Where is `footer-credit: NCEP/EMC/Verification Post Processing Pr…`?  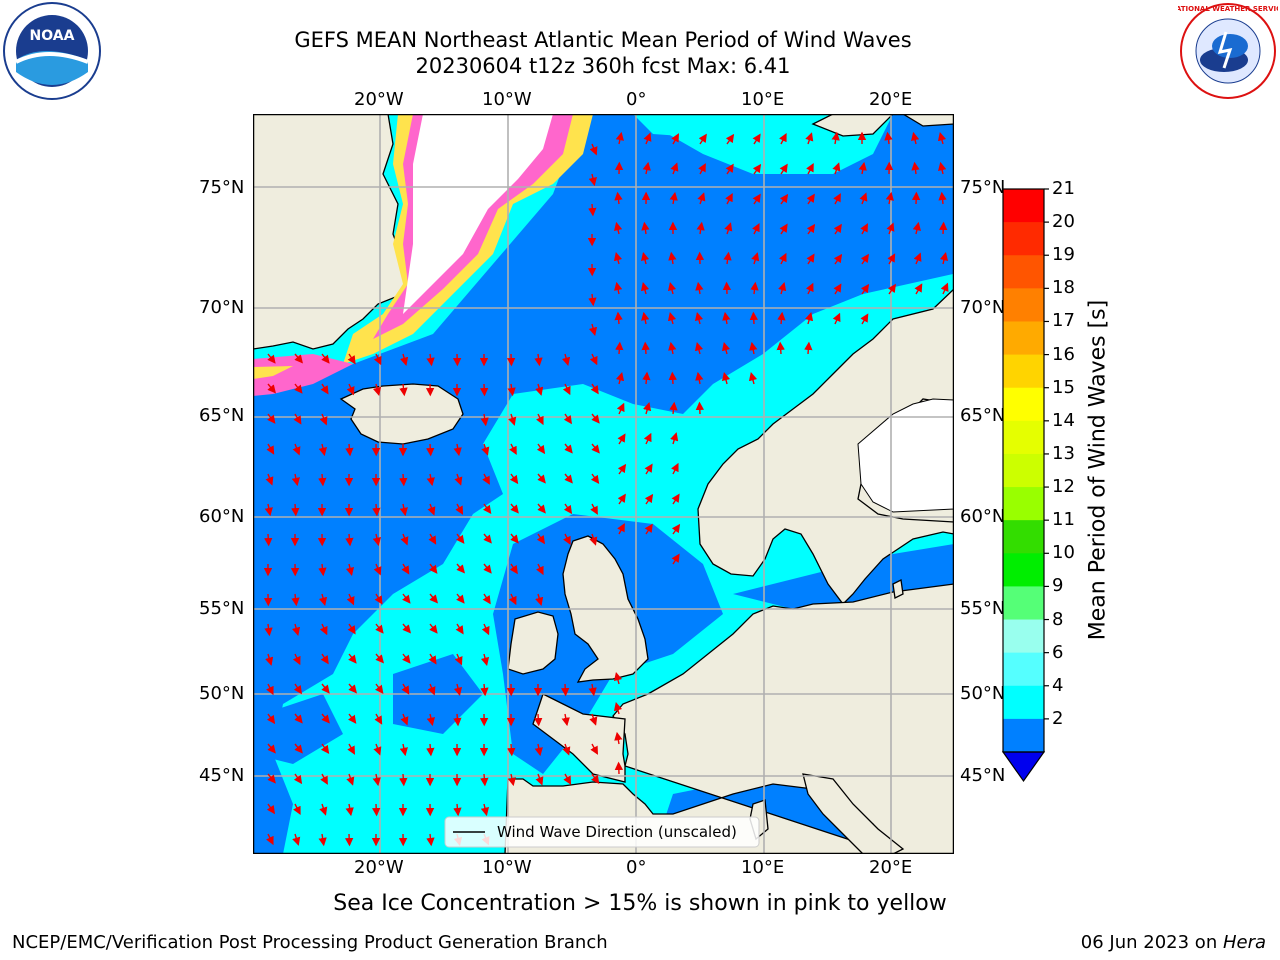 footer-credit: NCEP/EMC/Verification Post Processing Pr… is located at coordinates (310, 942).